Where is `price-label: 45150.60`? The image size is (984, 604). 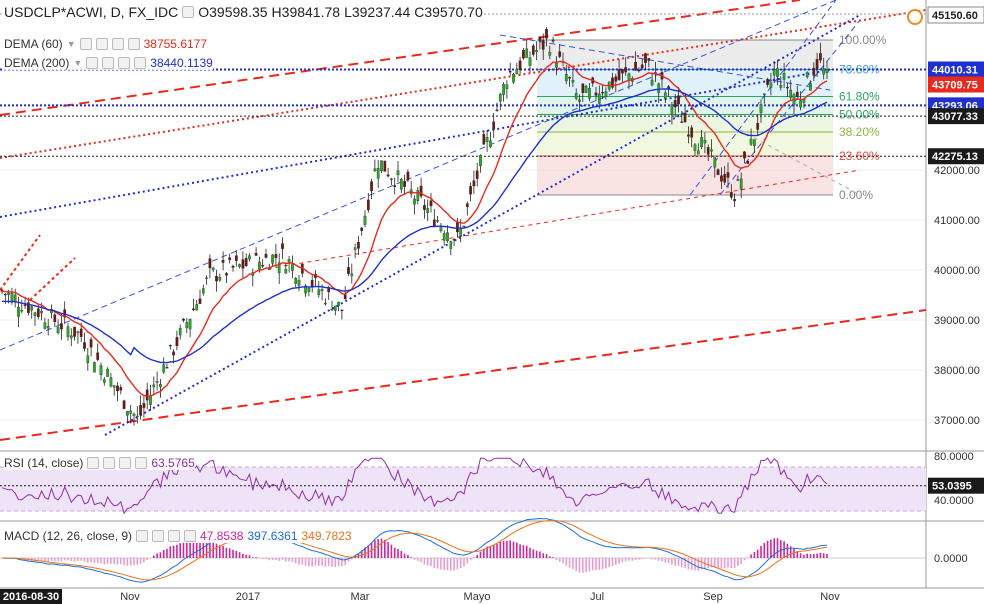
price-label: 45150.60 is located at coordinates (955, 16).